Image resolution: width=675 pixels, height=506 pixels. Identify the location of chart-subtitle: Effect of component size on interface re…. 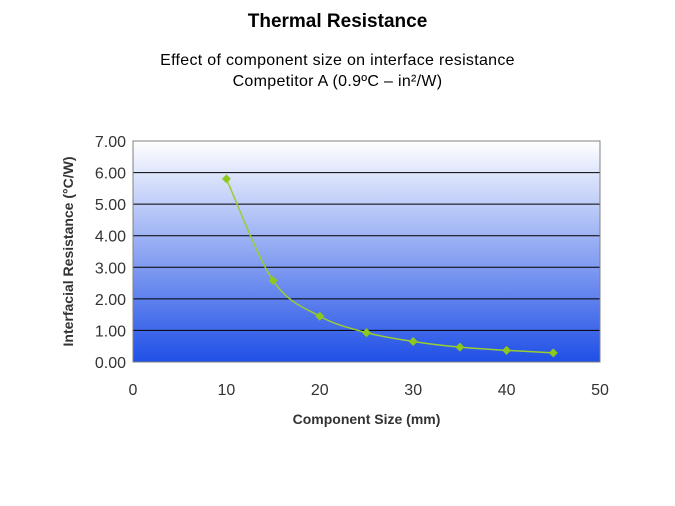
(337, 60).